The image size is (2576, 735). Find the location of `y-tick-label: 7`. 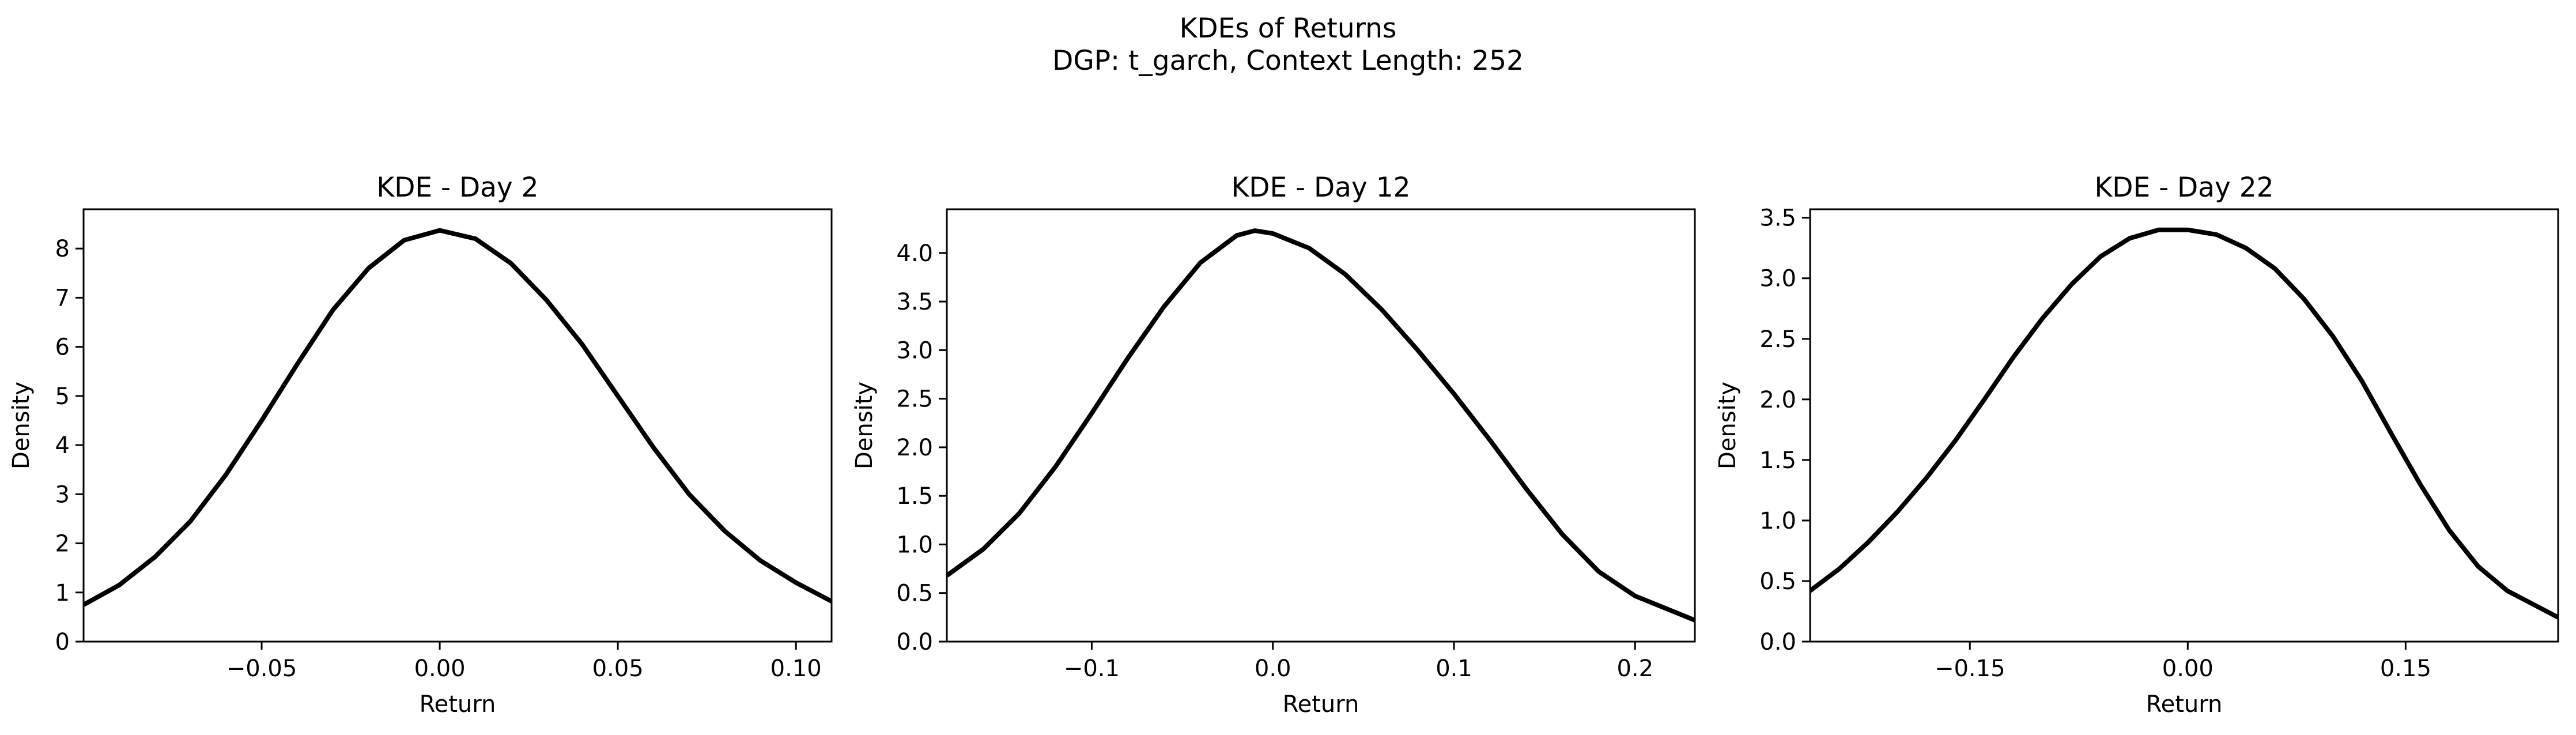

y-tick-label: 7 is located at coordinates (62, 298).